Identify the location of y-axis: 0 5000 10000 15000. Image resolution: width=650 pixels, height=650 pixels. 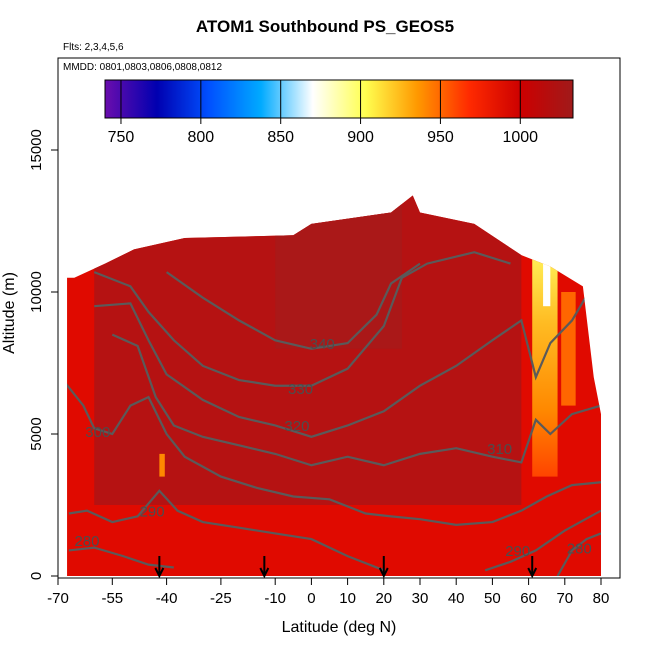
(43, 354).